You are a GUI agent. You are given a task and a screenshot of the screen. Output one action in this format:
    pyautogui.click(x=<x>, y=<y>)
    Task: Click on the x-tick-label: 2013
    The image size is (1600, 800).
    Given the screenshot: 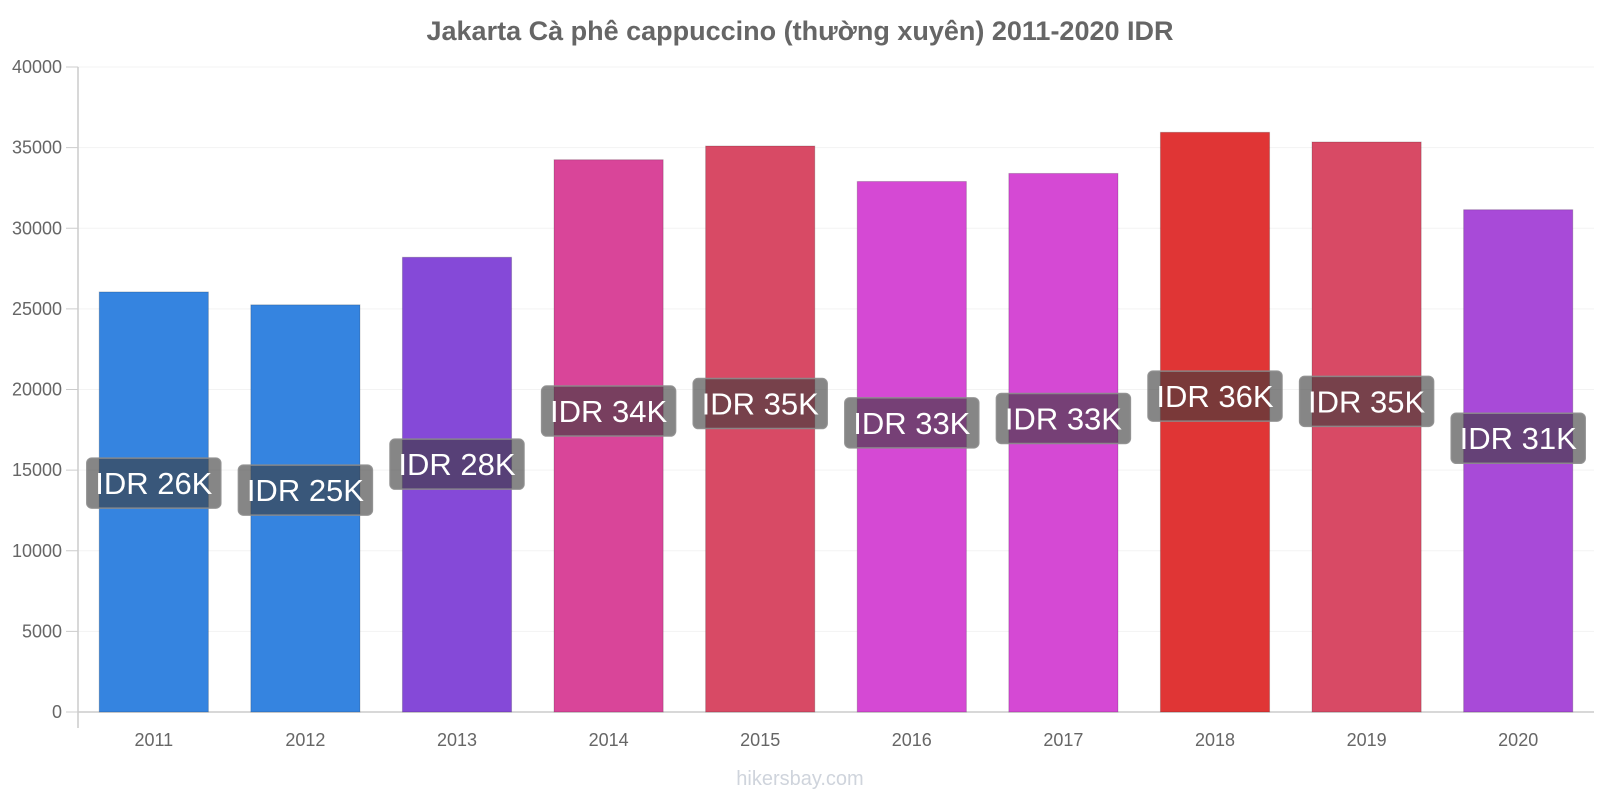 What is the action you would take?
    pyautogui.click(x=457, y=740)
    